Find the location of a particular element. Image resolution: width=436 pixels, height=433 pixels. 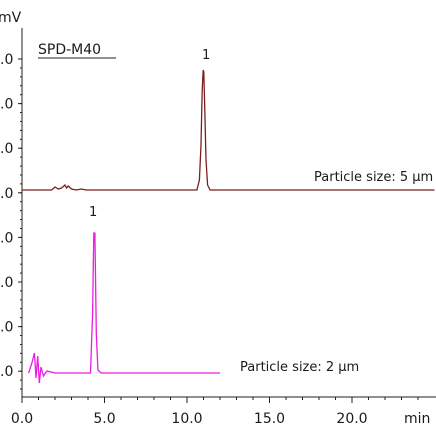

y-tick-label-1: .0 is located at coordinates (6, 105).